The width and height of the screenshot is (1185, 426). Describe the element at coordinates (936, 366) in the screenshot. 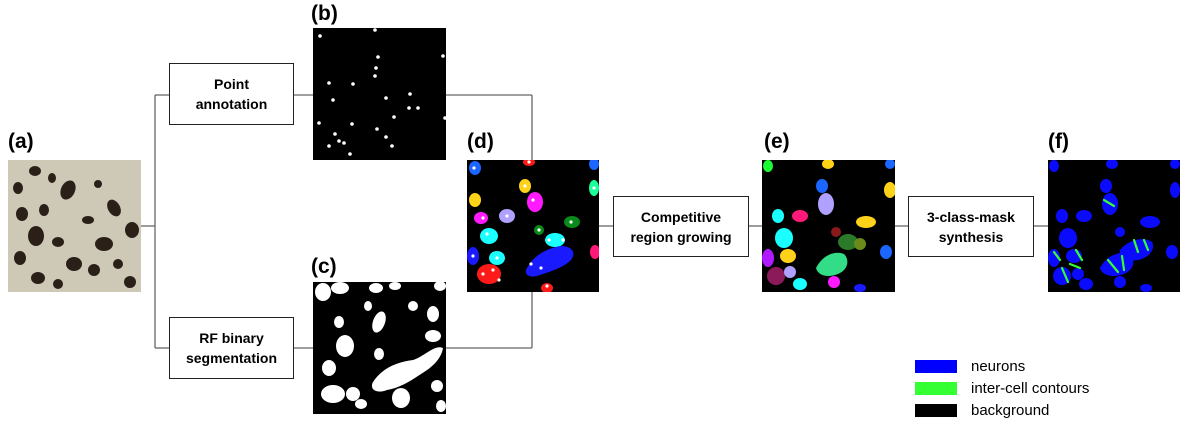

I see `legend-swatch-neurons` at that location.